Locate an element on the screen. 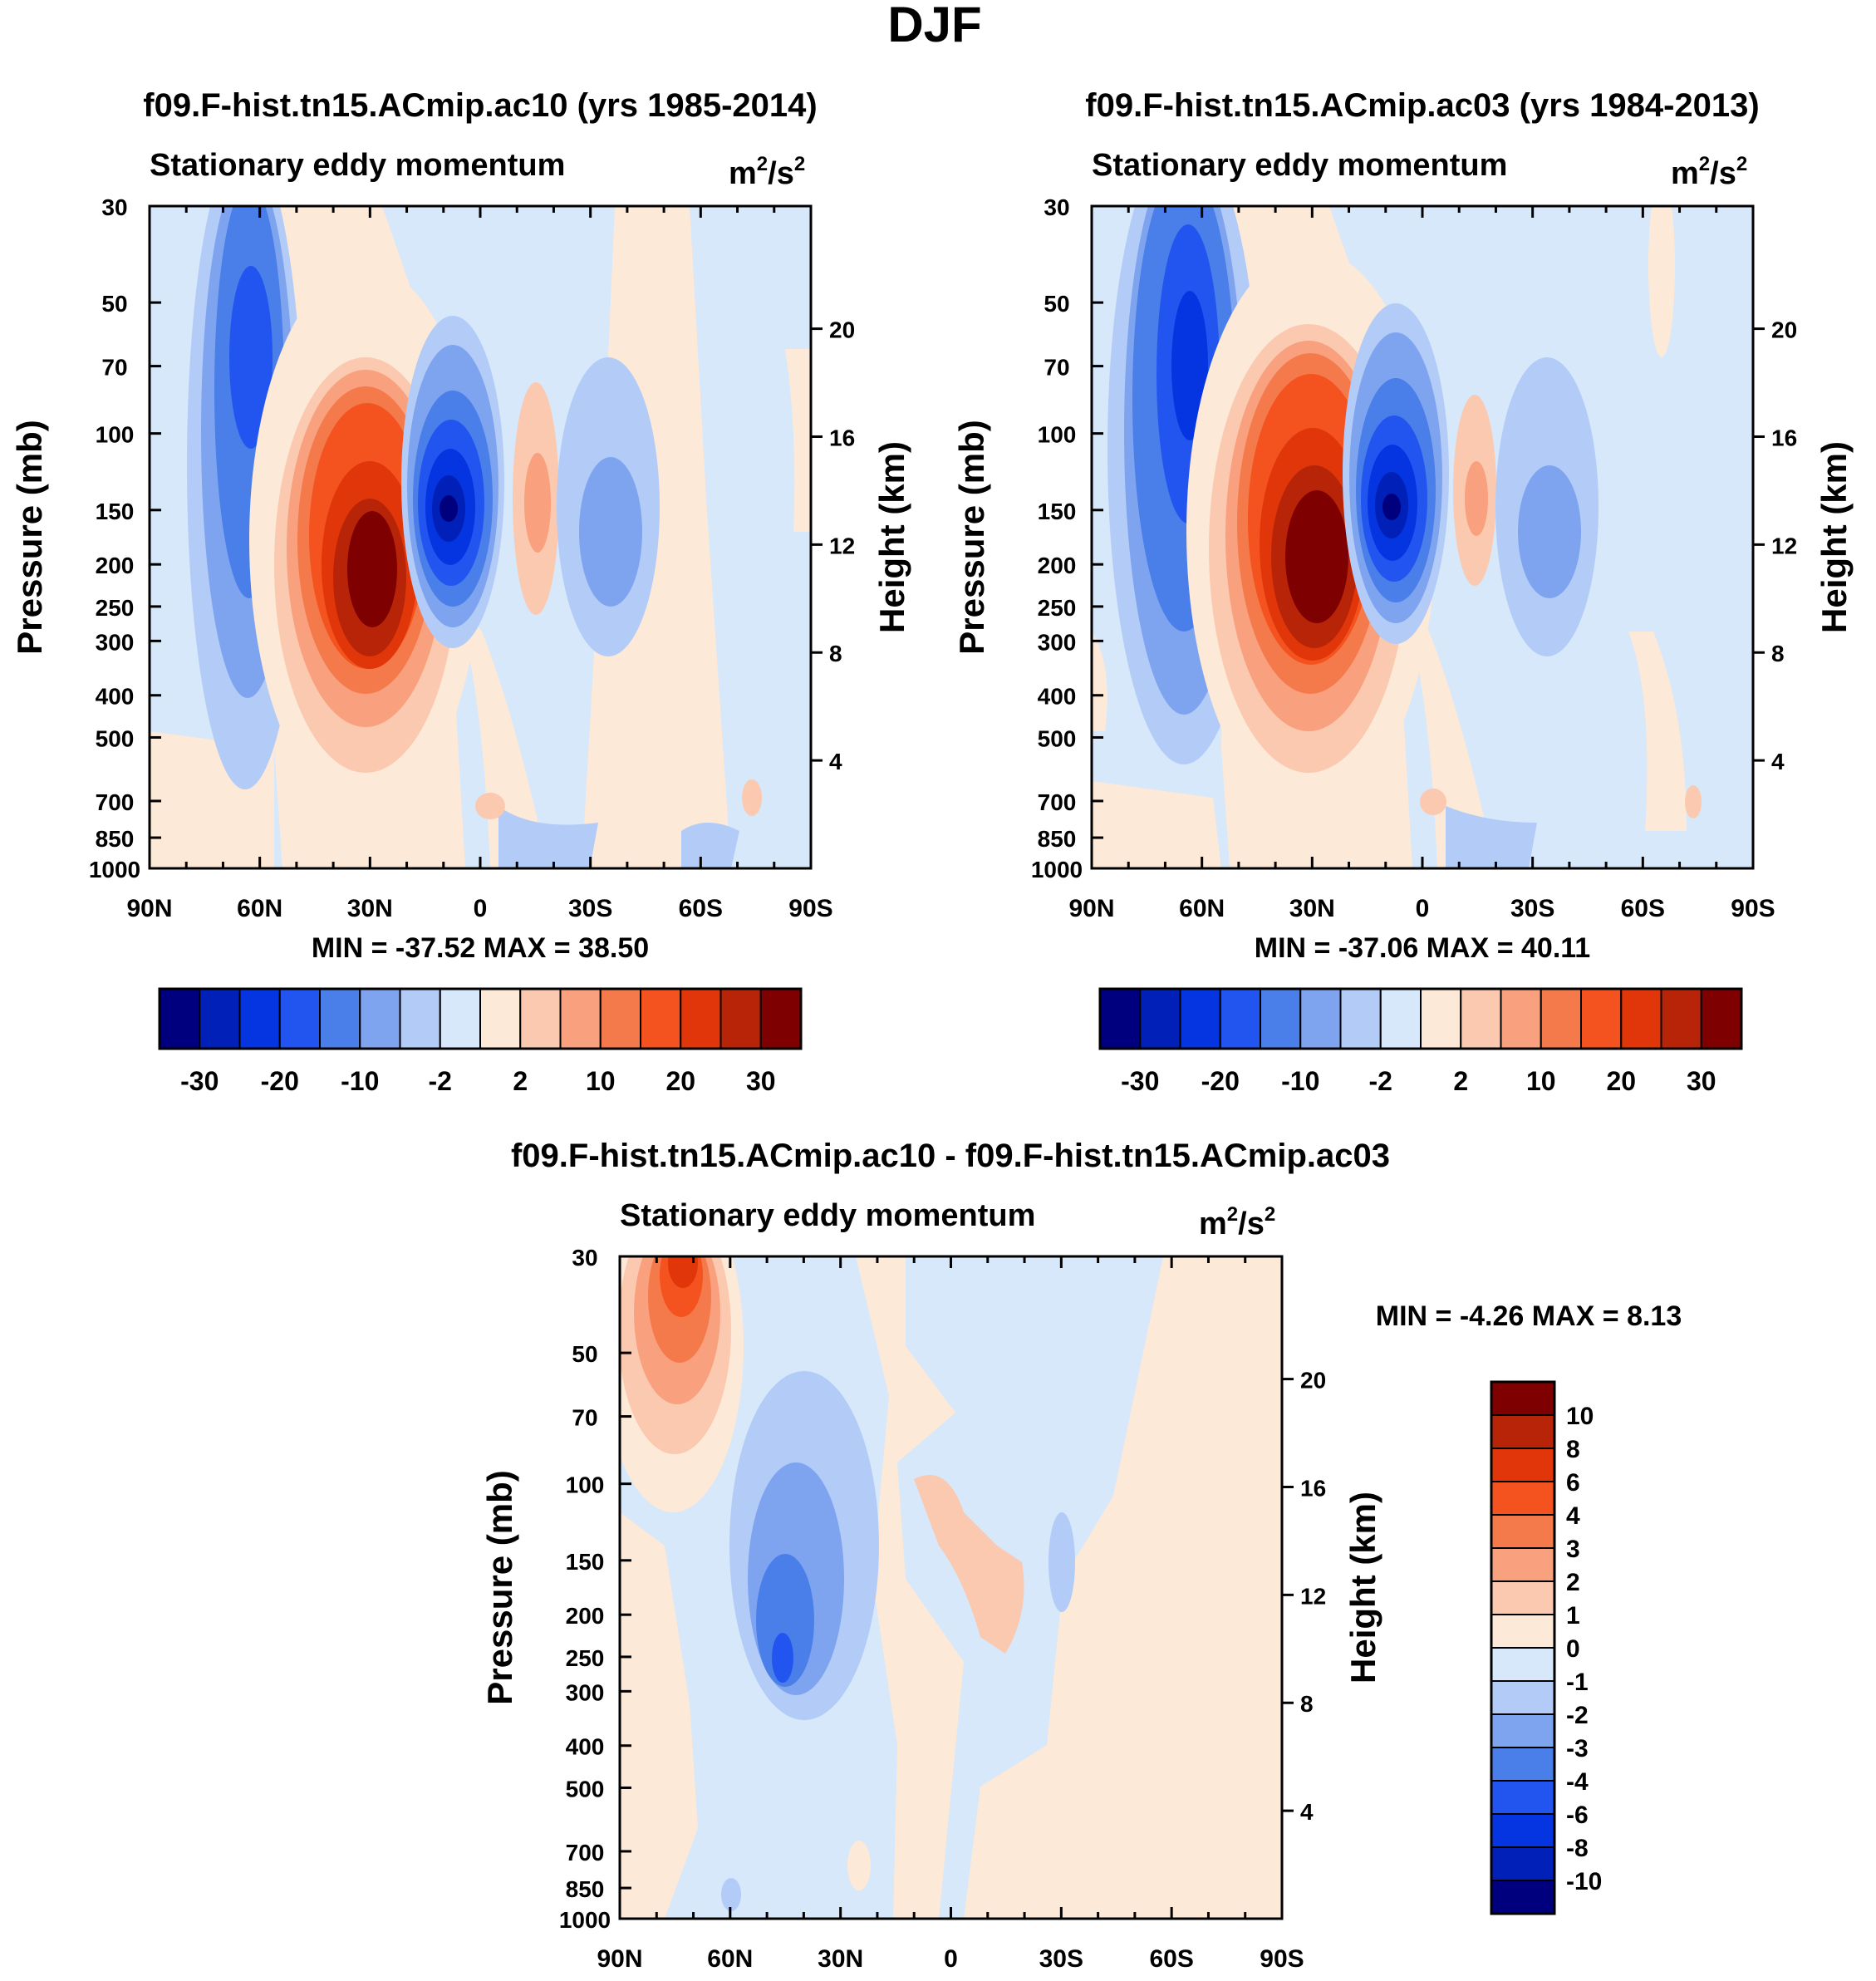 This screenshot has width=1876, height=1981. panel-1-xtick-label: 60S is located at coordinates (701, 909).